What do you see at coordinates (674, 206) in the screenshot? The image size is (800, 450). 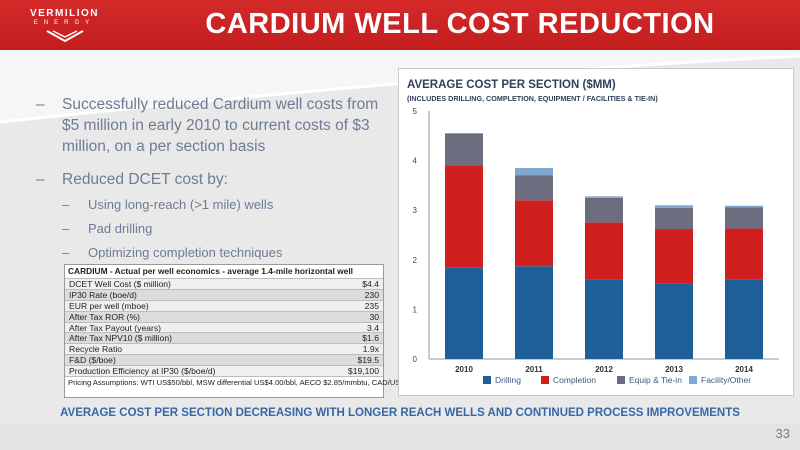 I see `bar-facility-other-2013` at bounding box center [674, 206].